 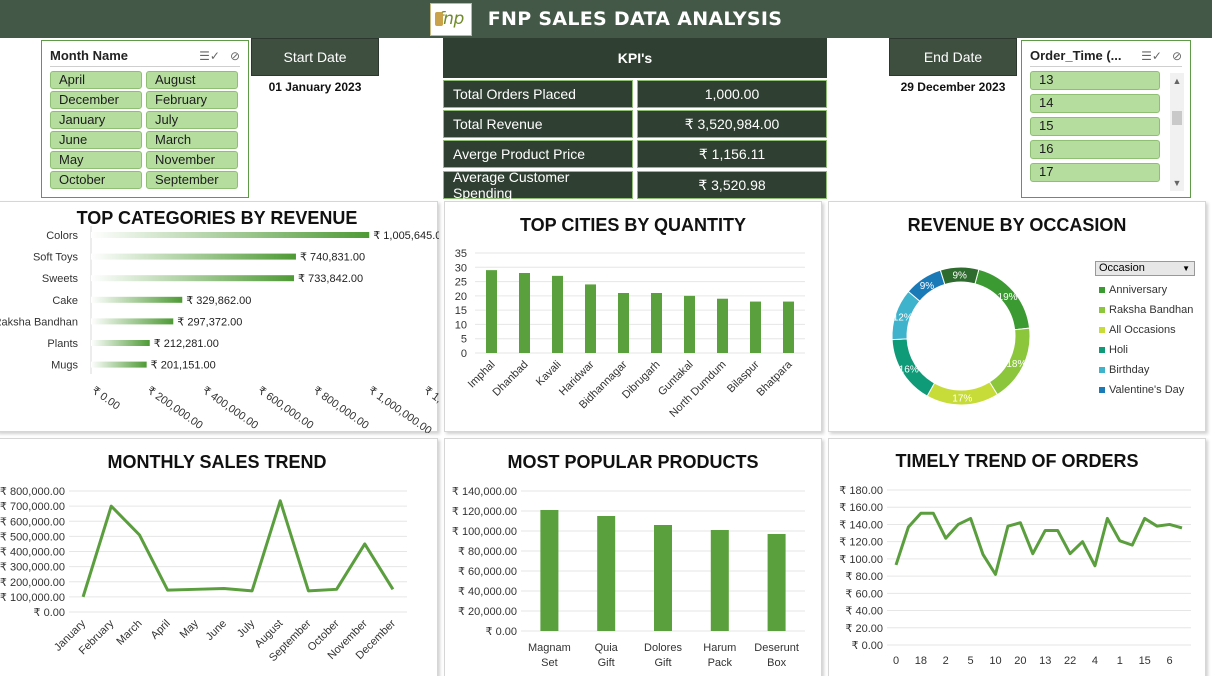 I want to click on order-time-slicer: Order_Time (... ☰✓ ⊘ 13 14 15 16 17 ▲ ▼, so click(x=1106, y=119).